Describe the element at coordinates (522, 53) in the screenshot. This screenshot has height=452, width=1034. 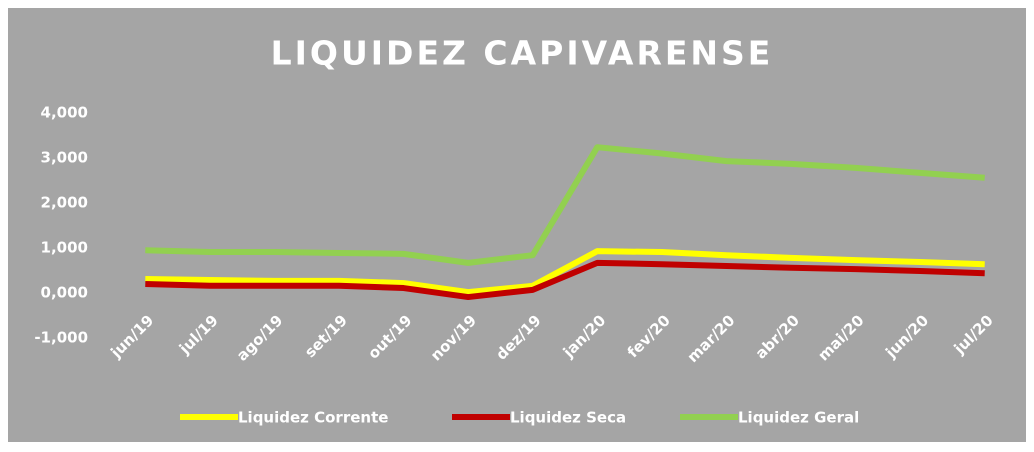
I see `chart-title: LIQUIDEZ CAPIVARENSE` at that location.